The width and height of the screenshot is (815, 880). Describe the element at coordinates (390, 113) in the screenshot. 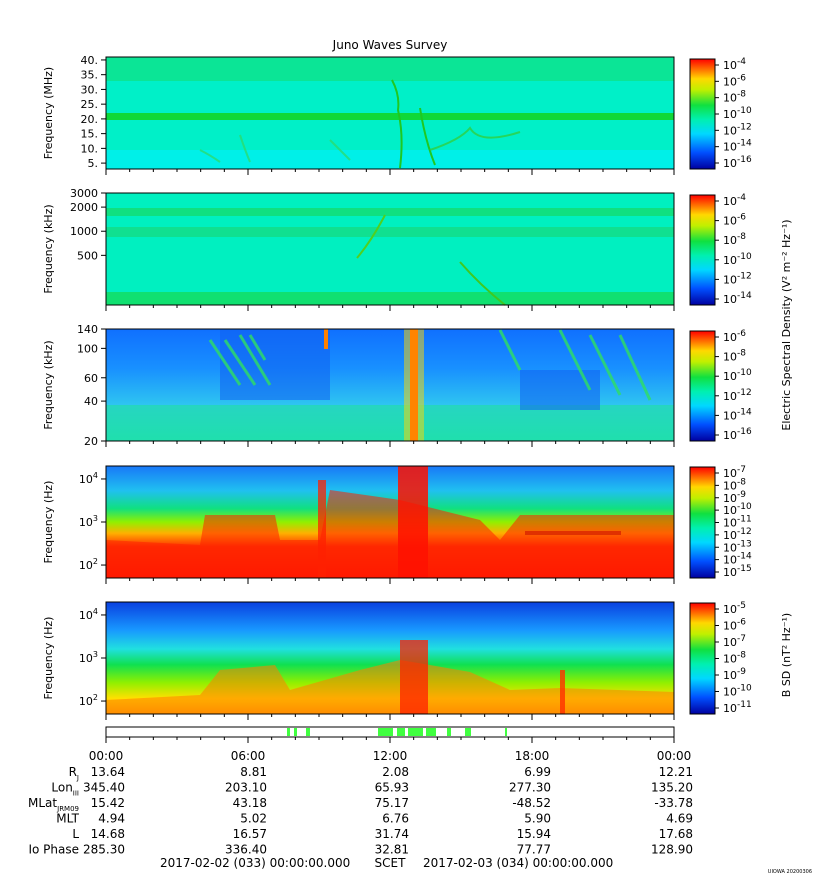

I see `panel-hfr-high` at that location.